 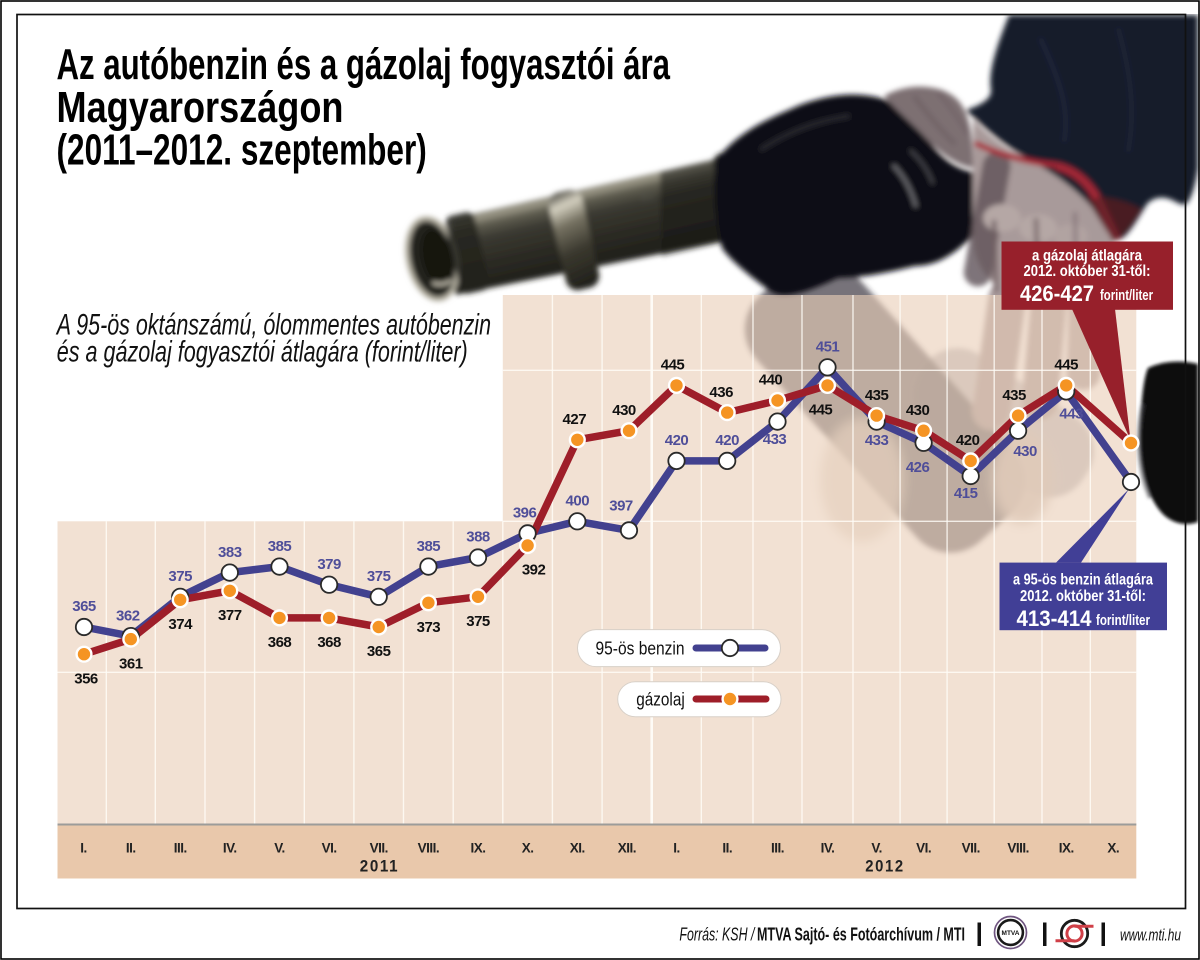 I want to click on svg-text: 451, so click(x=828, y=347).